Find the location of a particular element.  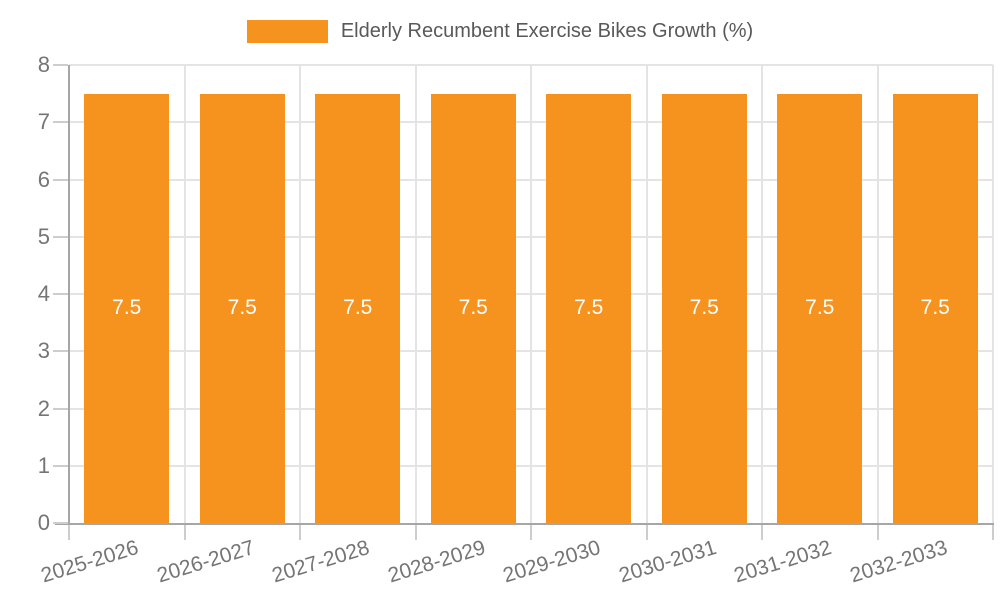

x-tick-label: 2026-2027 is located at coordinates (205, 562).